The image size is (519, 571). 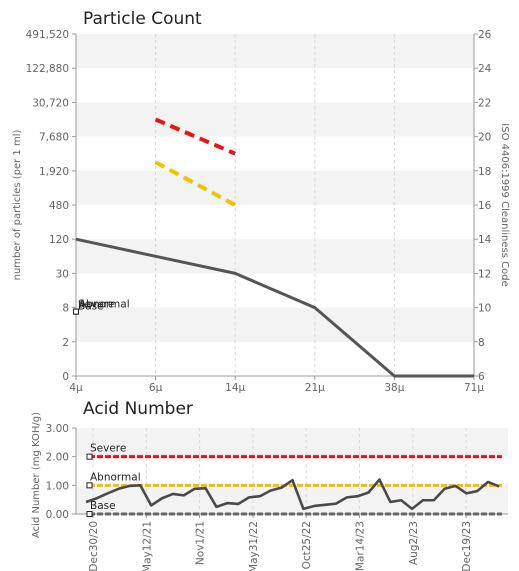 What do you see at coordinates (414, 543) in the screenshot?
I see `an-x-tick-label: Aug2/23` at bounding box center [414, 543].